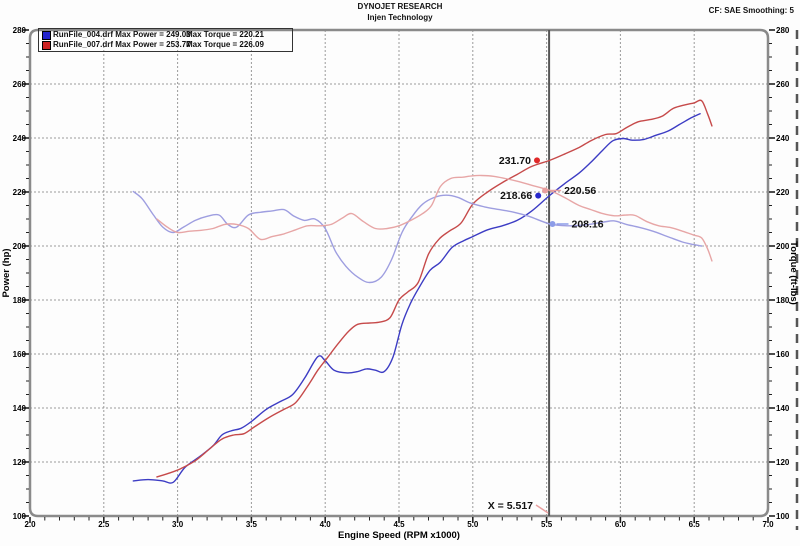 Image resolution: width=800 pixels, height=546 pixels. Describe the element at coordinates (783, 462) in the screenshot. I see `y-tick-label-right: 120` at that location.